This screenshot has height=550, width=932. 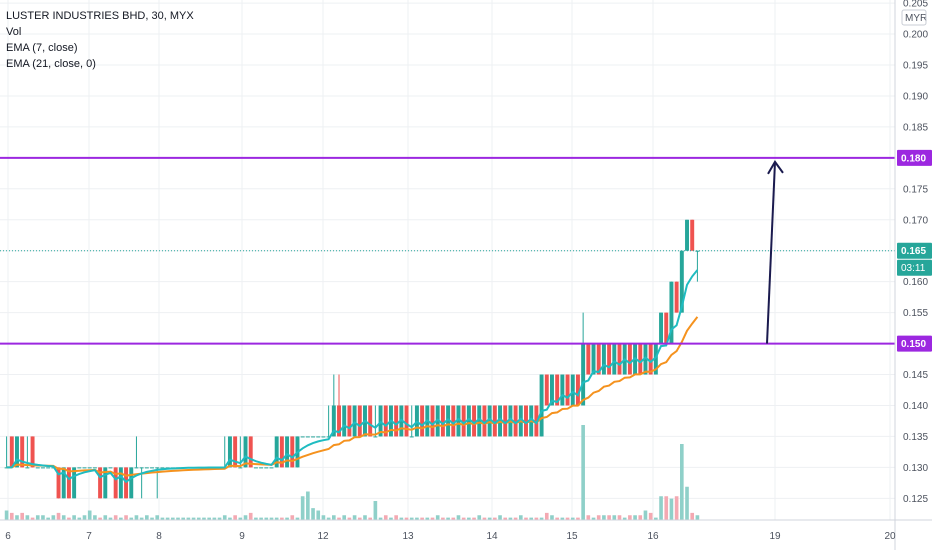 I want to click on time-tick-label: 15, so click(x=572, y=536).